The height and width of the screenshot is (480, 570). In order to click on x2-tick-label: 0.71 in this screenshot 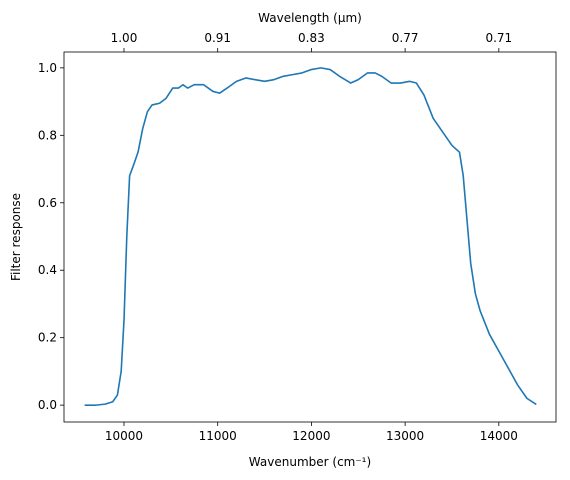, I will do `click(498, 38)`.